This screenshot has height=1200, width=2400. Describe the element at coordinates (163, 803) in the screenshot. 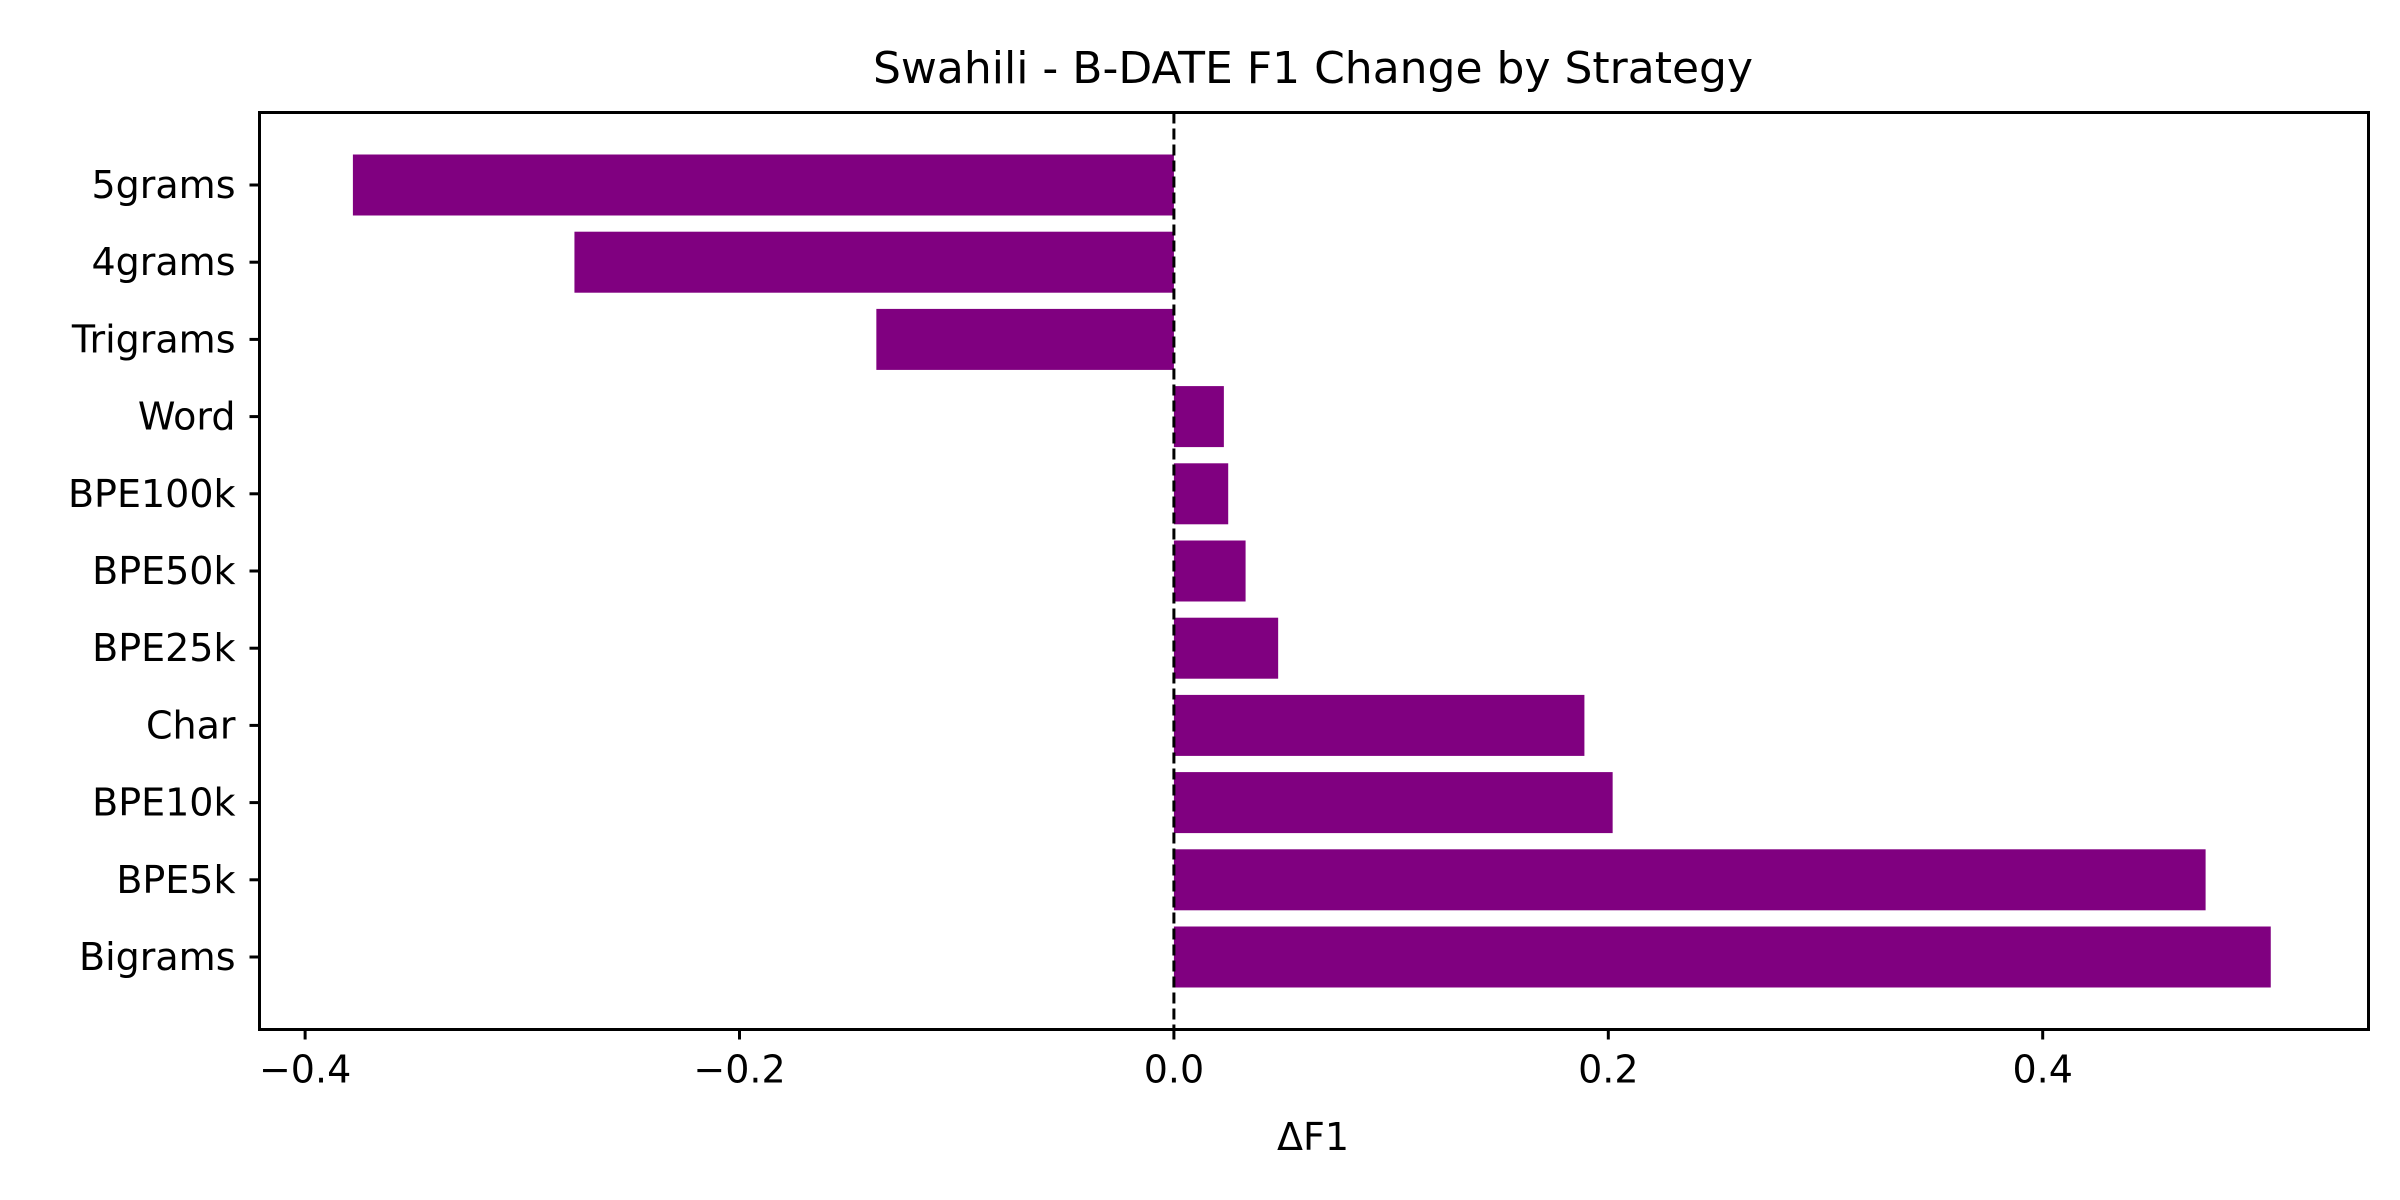

I see `y-tick-label: BPE10k` at that location.